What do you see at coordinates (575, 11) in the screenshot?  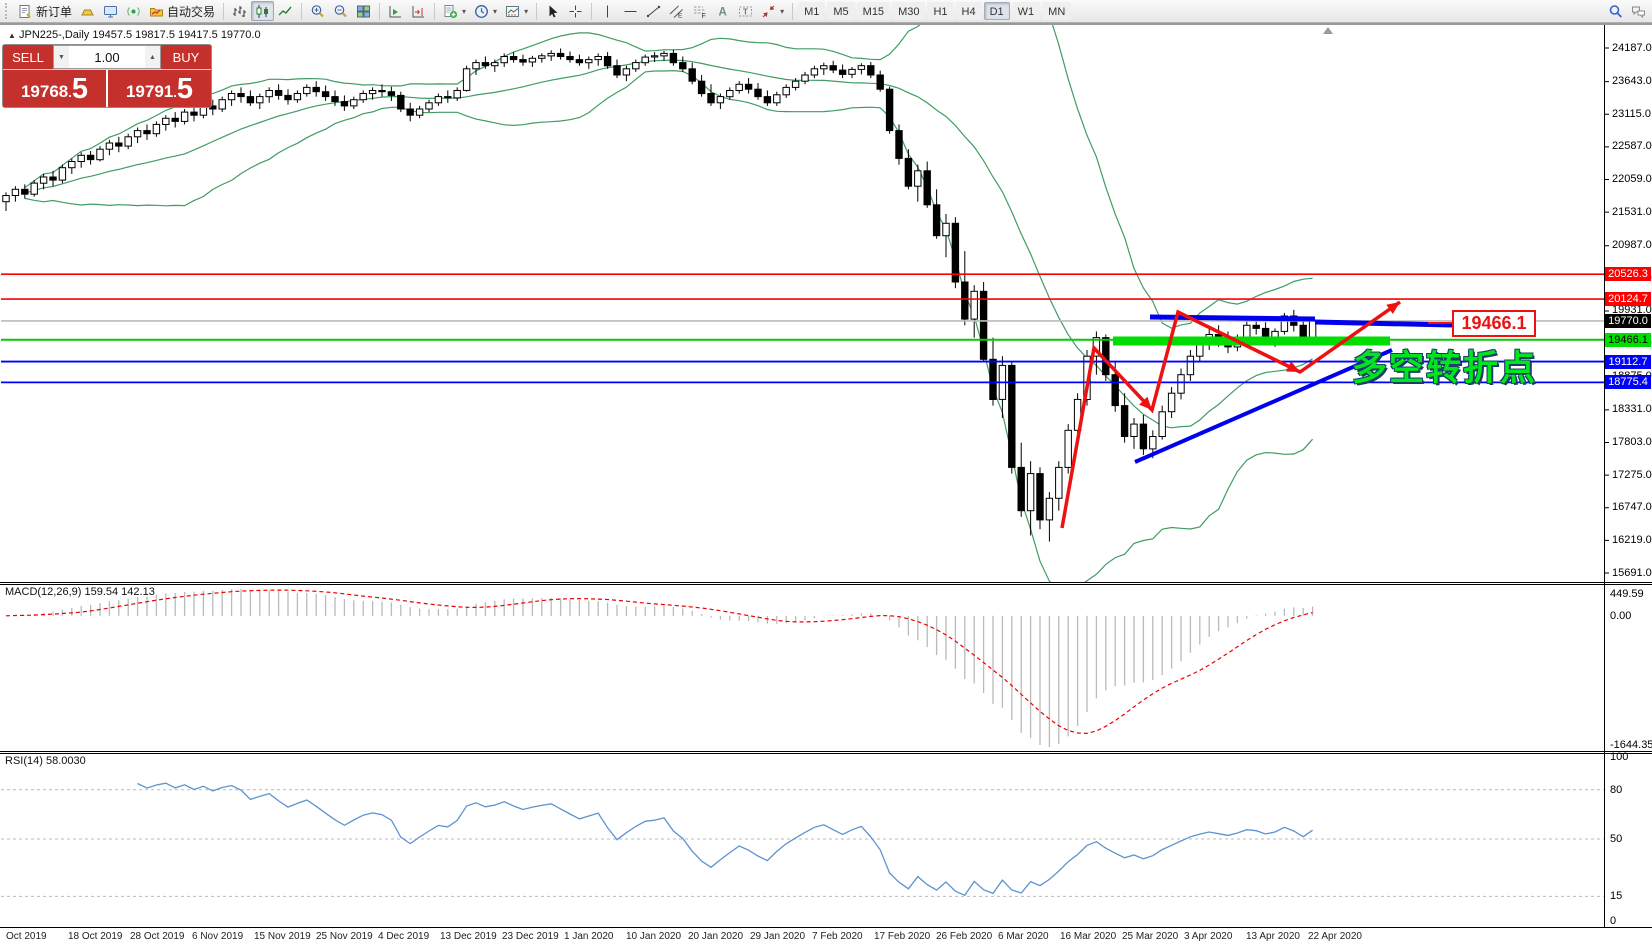 I see `crosshair-button` at bounding box center [575, 11].